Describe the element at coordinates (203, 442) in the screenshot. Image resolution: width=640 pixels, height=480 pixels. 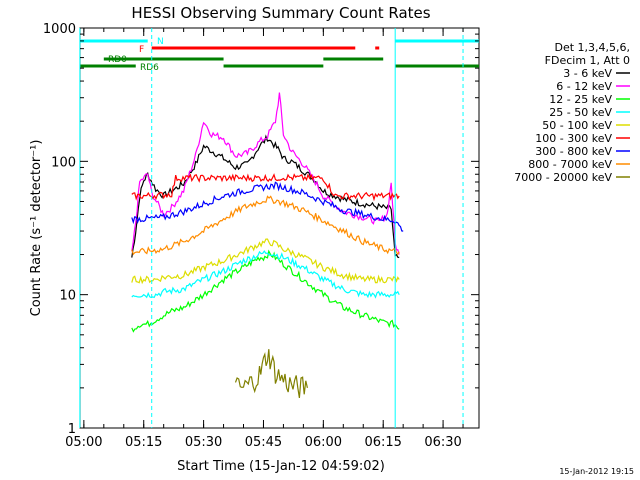
I see `x-tick-label: 05:30` at that location.